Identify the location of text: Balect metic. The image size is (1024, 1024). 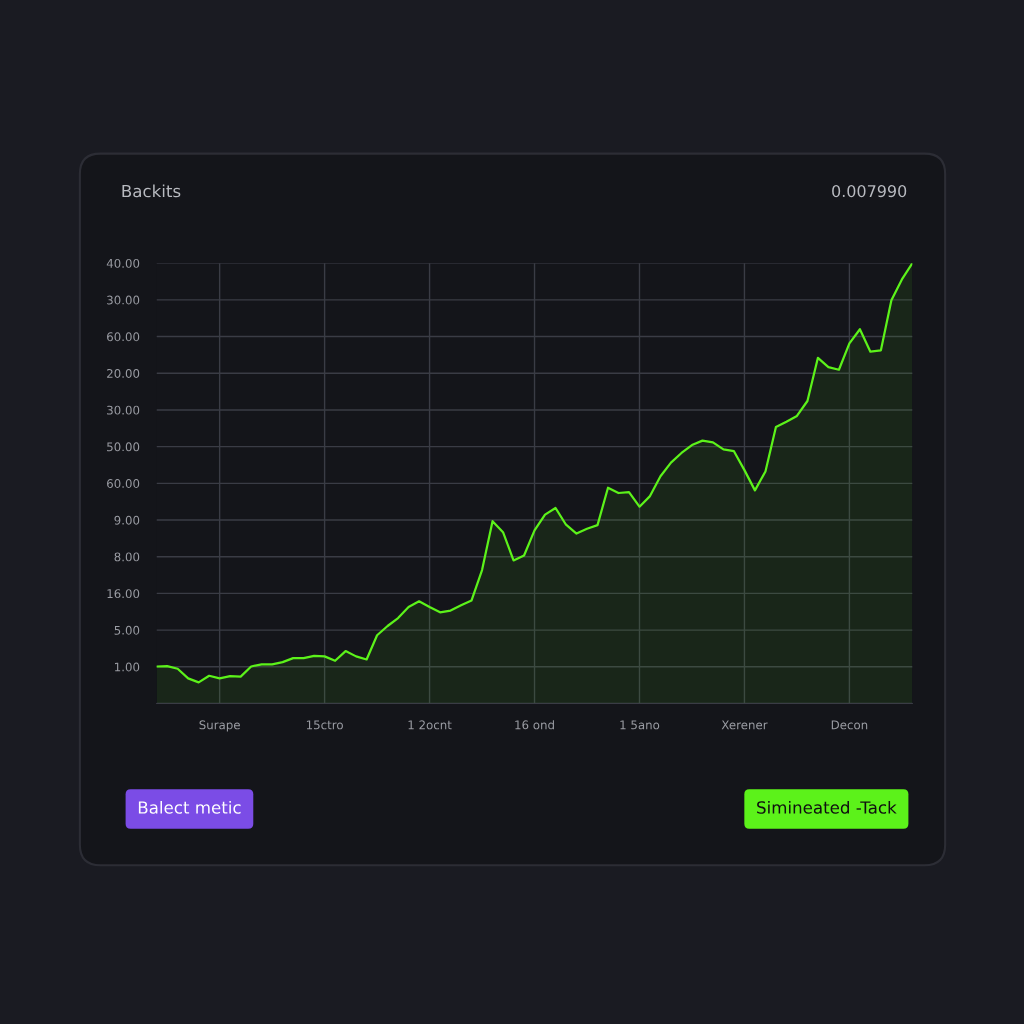
(189, 807).